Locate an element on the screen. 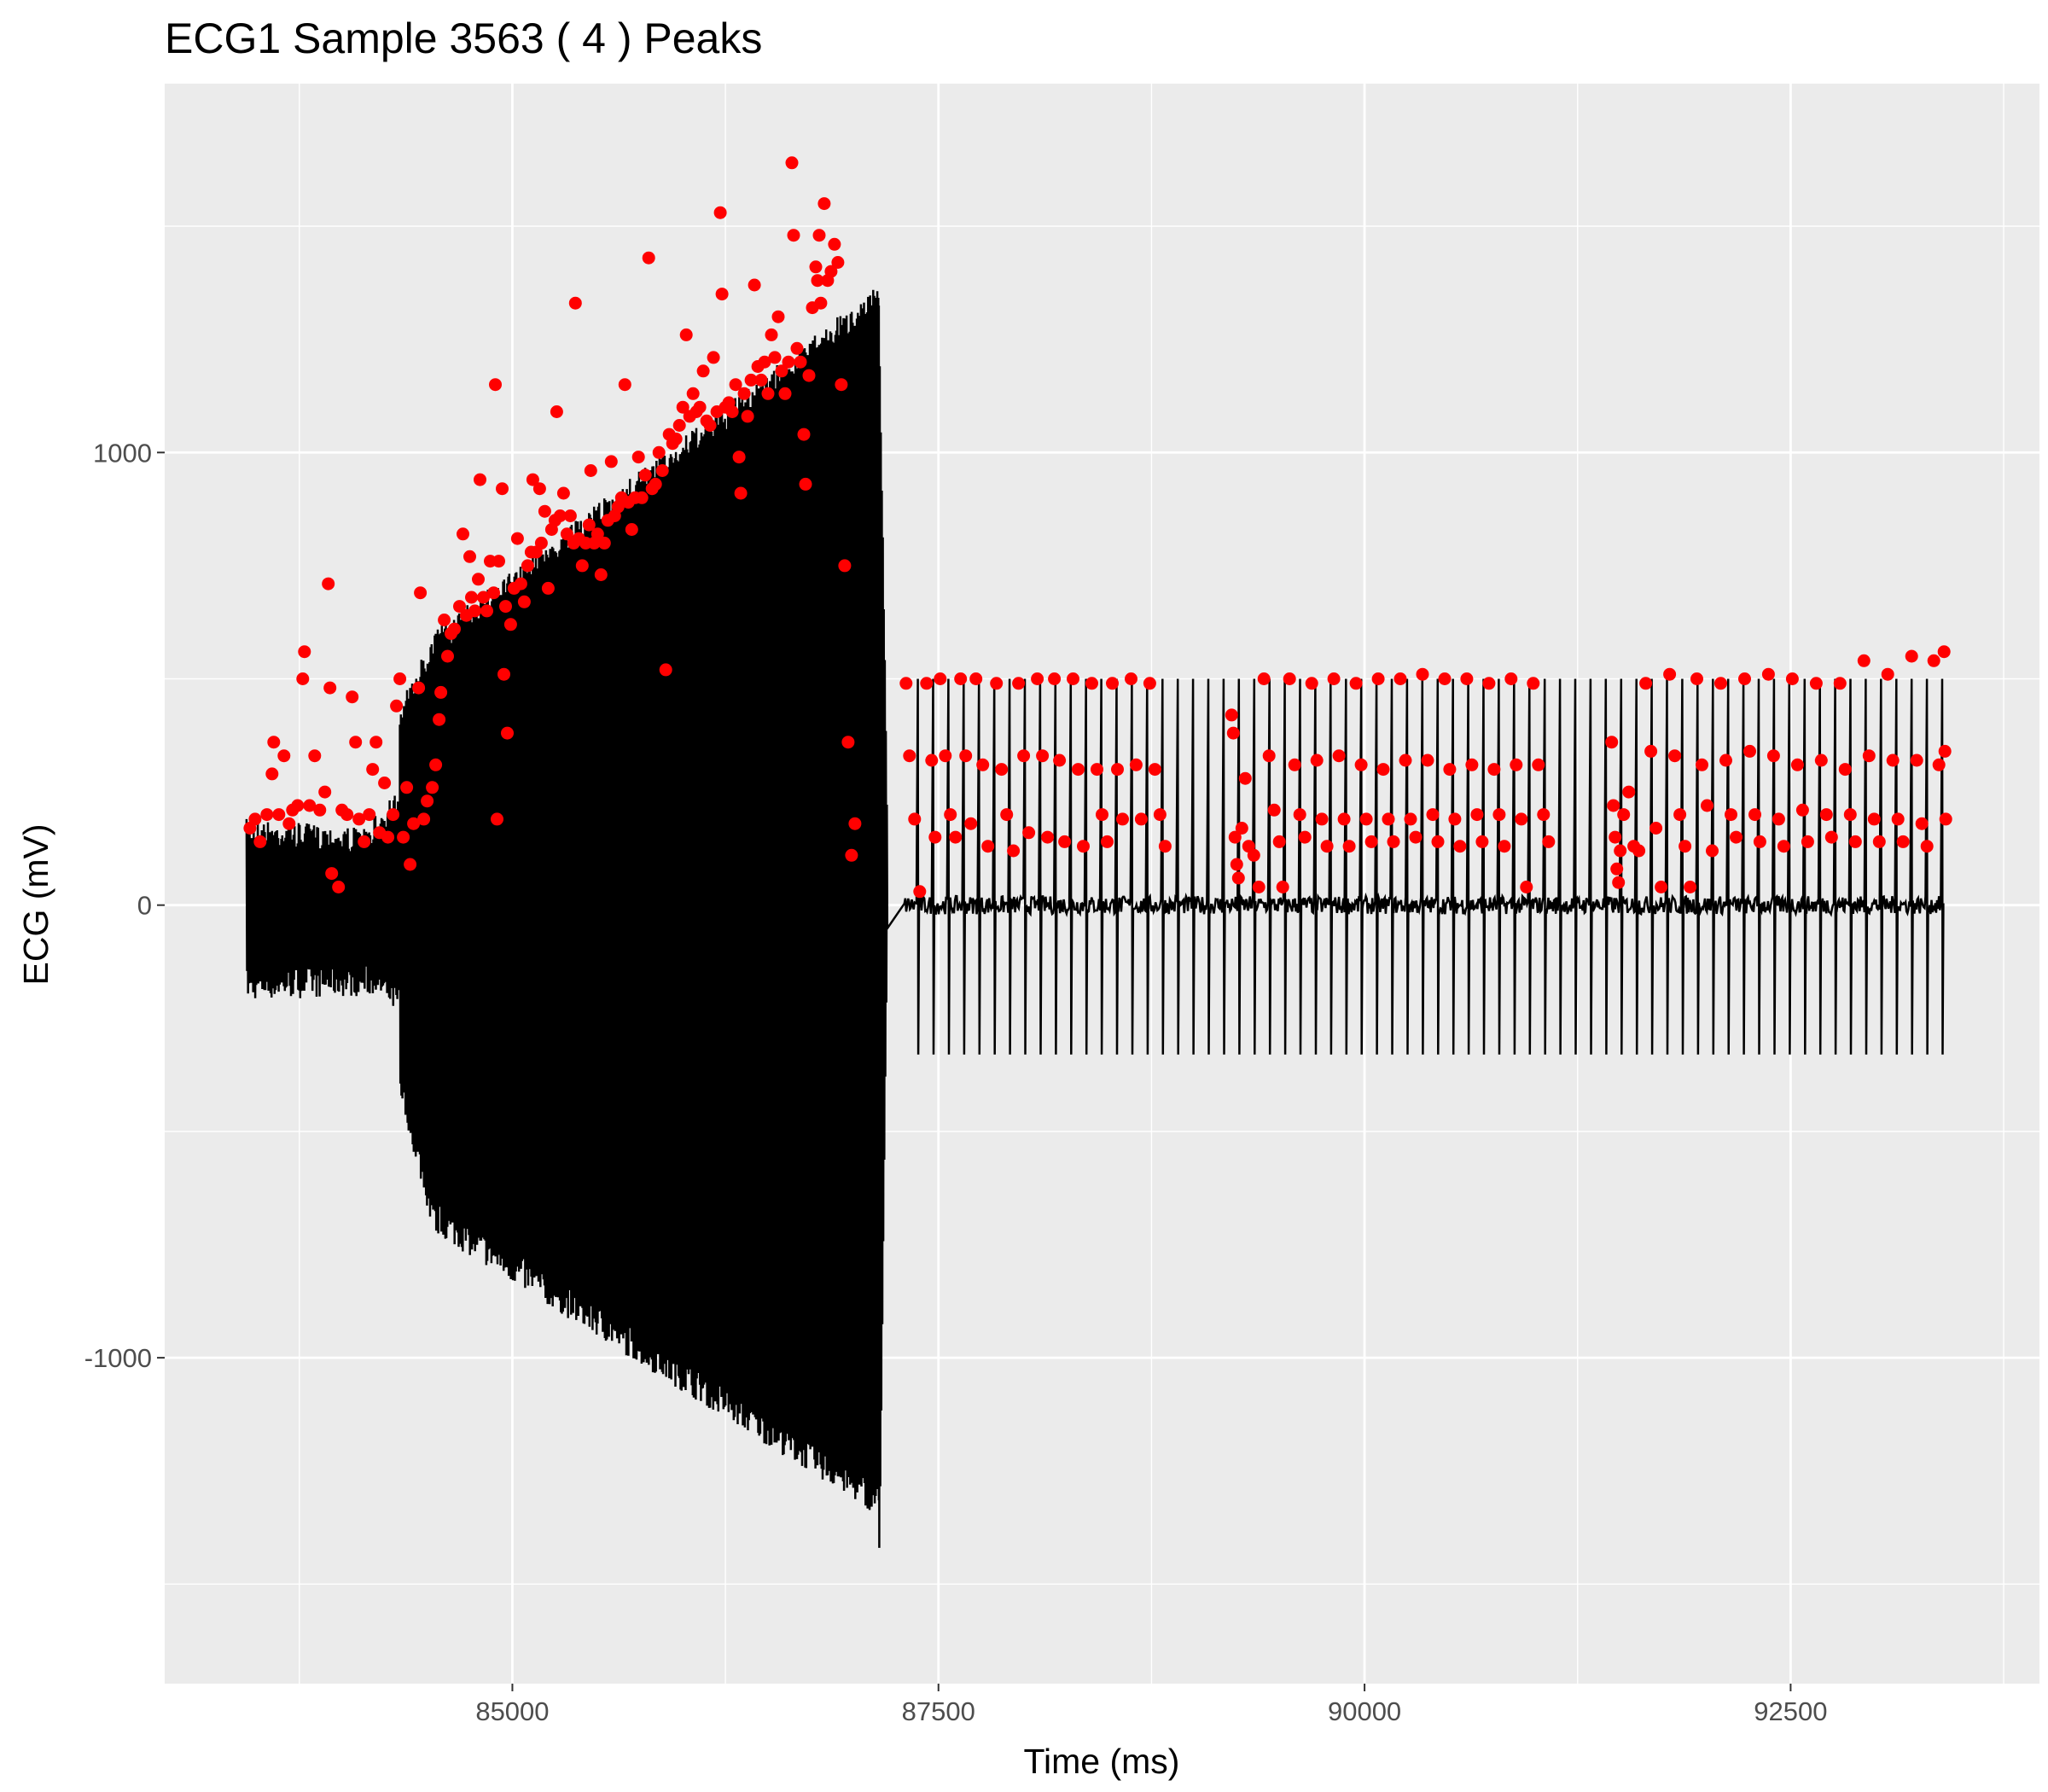 The image size is (2048, 1792). x-tick-label: 87500 is located at coordinates (939, 1711).